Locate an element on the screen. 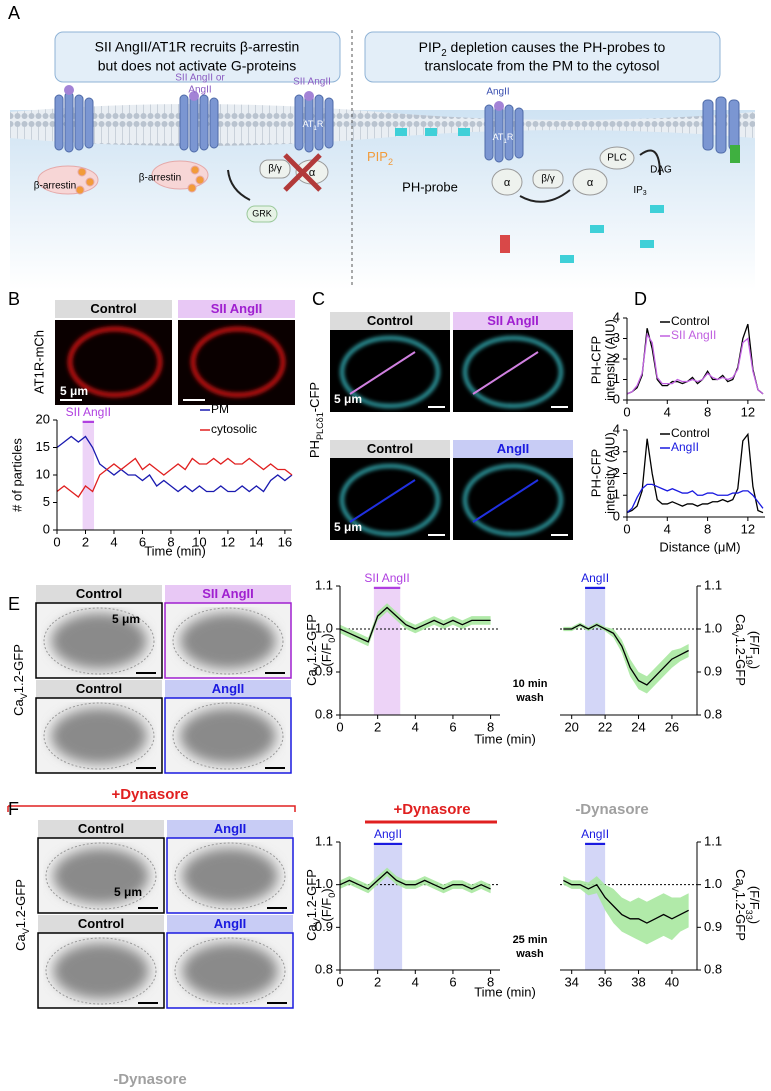 This screenshot has height=1091, width=771. cell-outline is located at coordinates (228, 736).